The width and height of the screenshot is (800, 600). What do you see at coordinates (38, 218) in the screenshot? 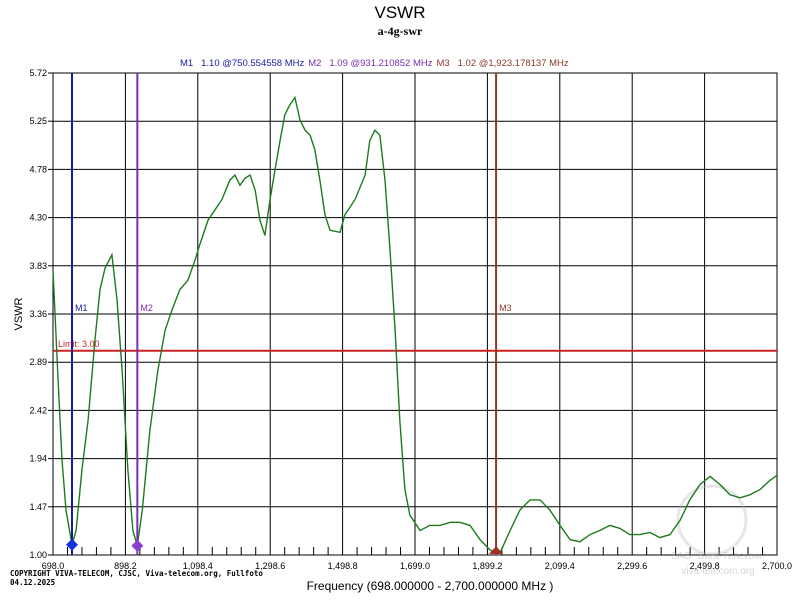
I see `y-tick-label: 4.30` at bounding box center [38, 218].